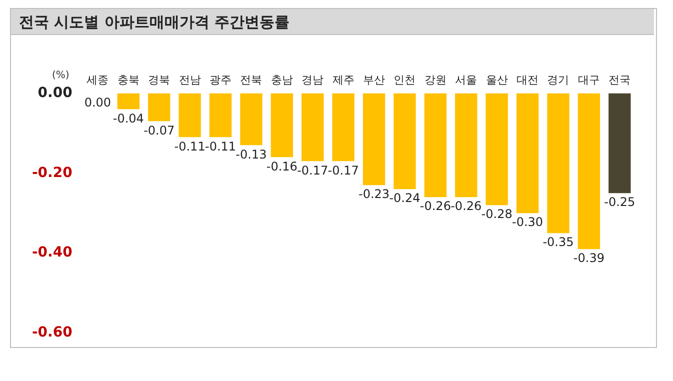  I want to click on data-label: -0.39, so click(588, 258).